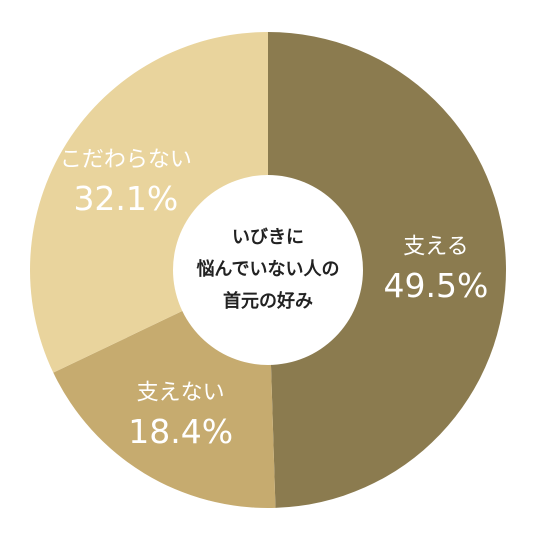  What do you see at coordinates (126, 159) in the screenshot?
I see `slice-label: こだわらない` at bounding box center [126, 159].